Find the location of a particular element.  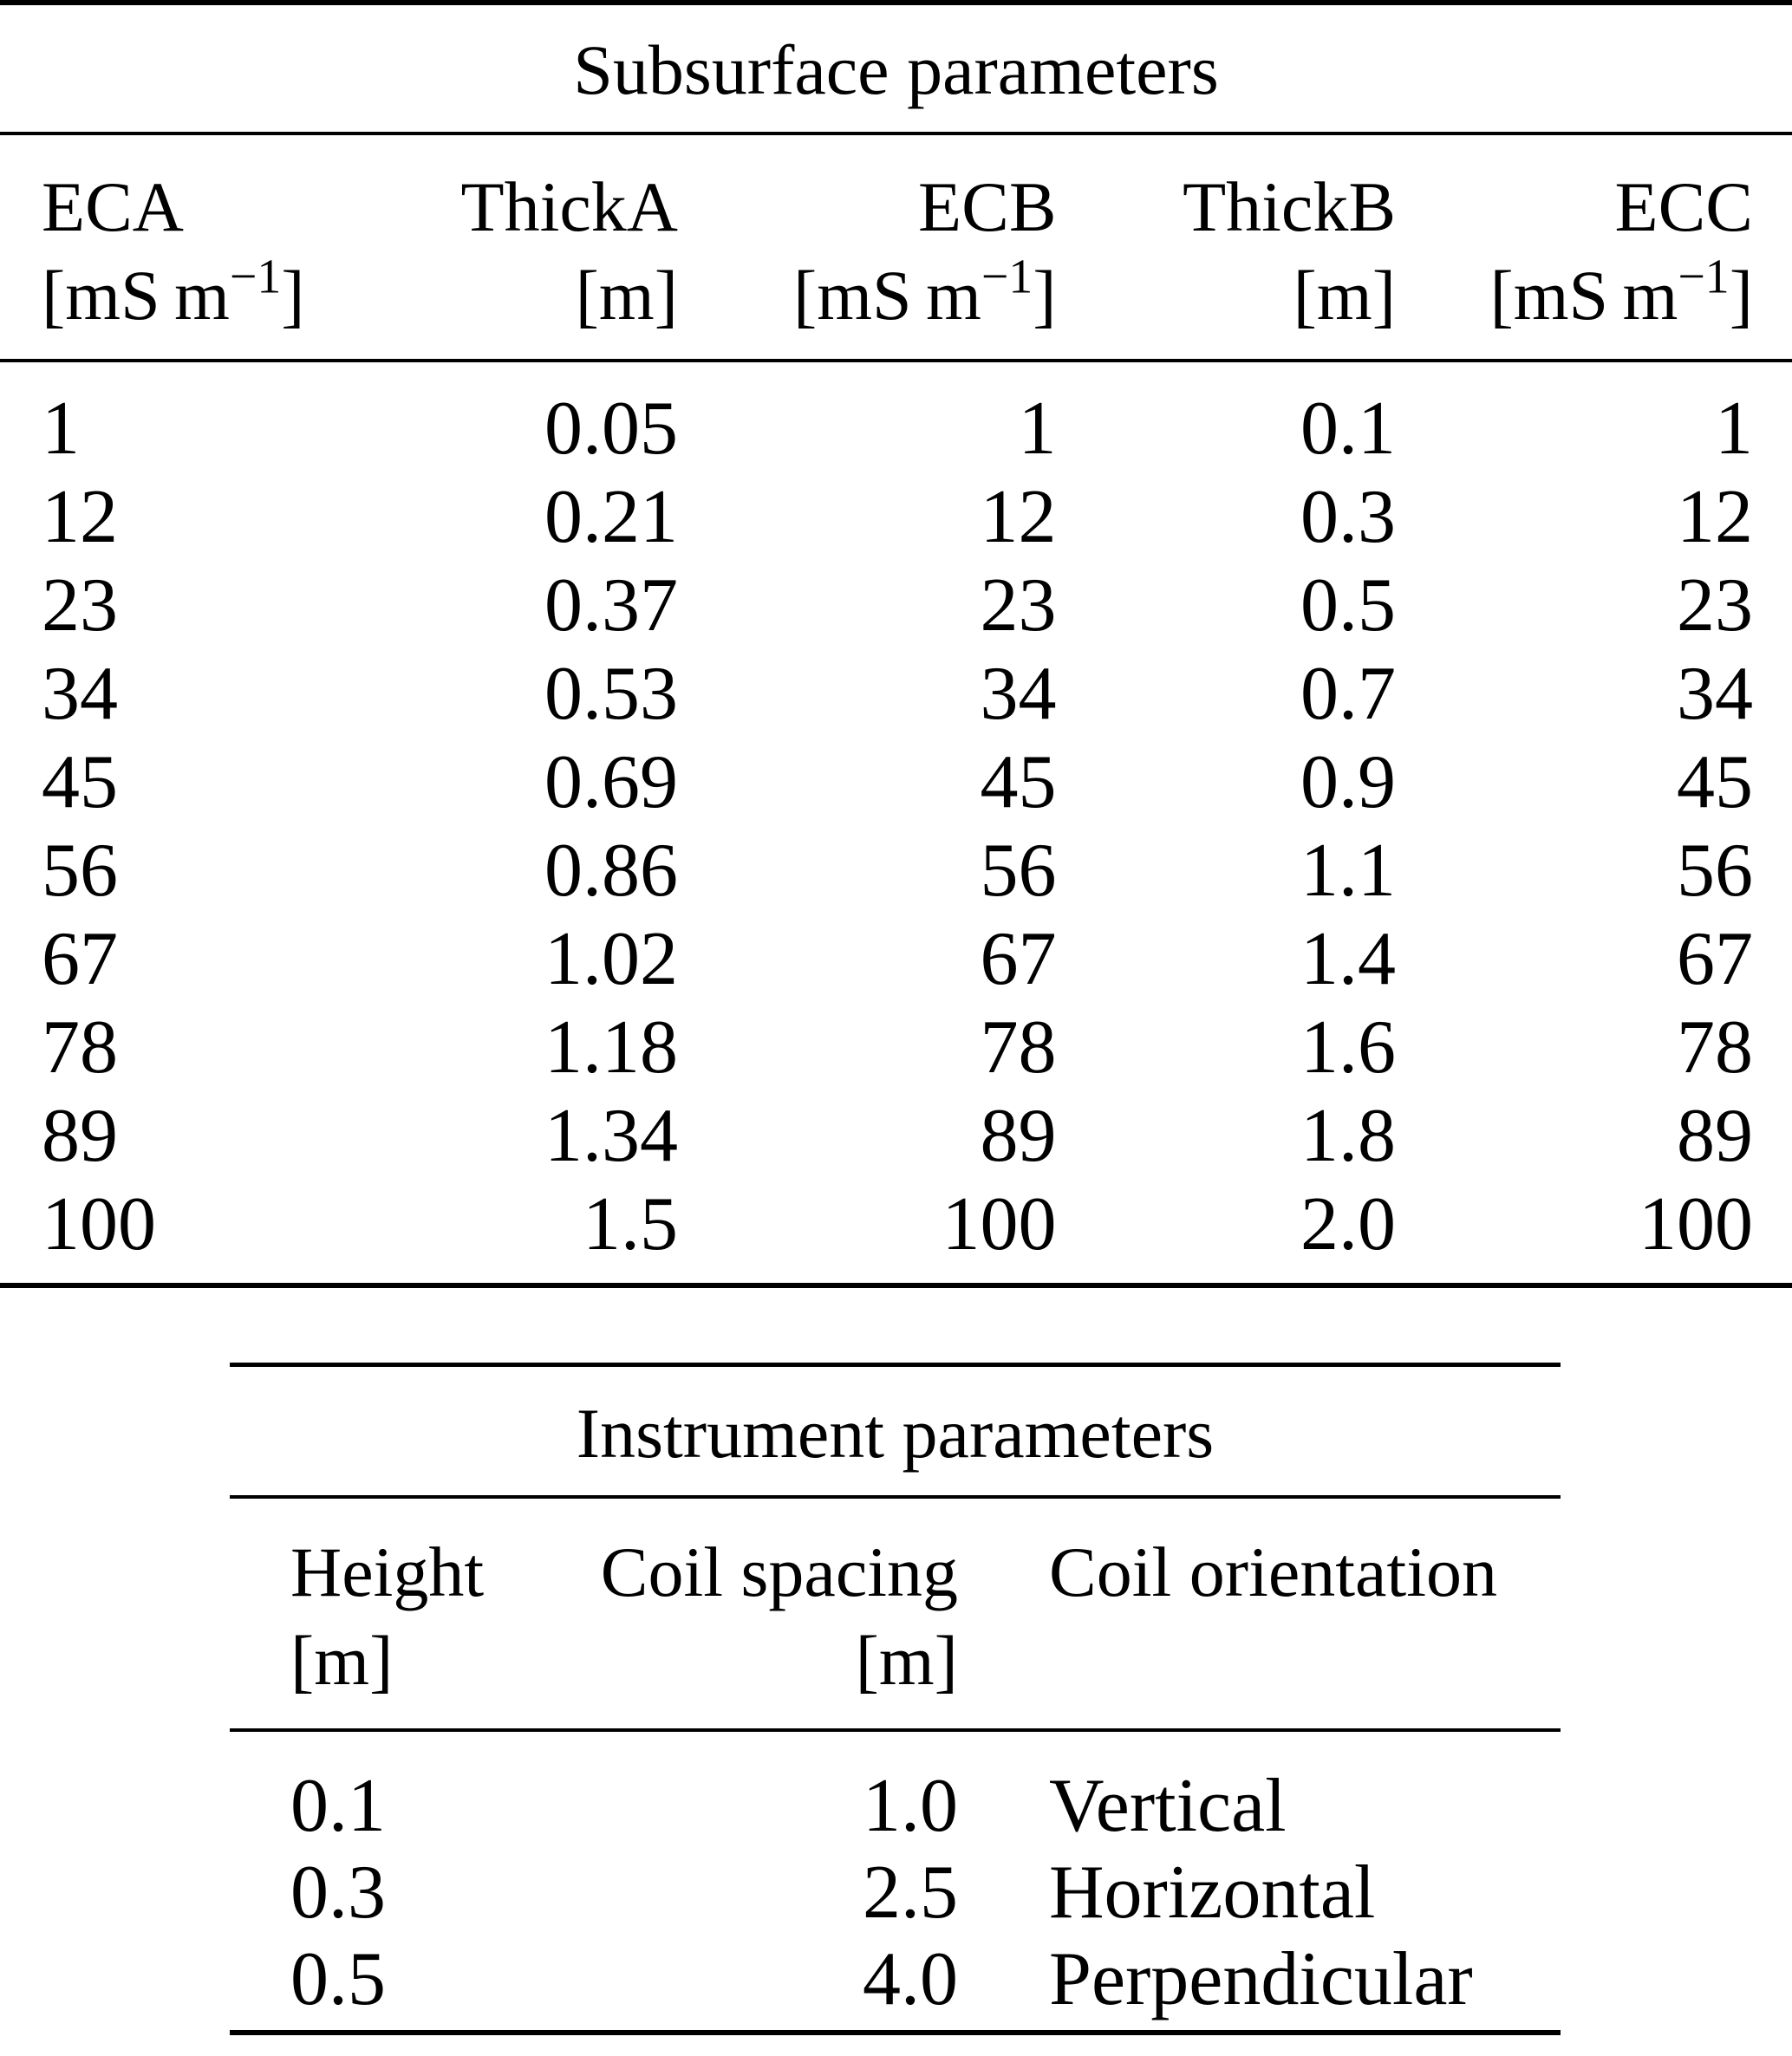

column-unit-coil-spacing: [m] is located at coordinates (765, 1670).